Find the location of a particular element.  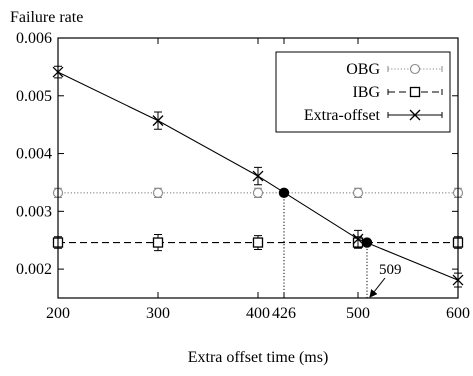

x-tick-label: 600 is located at coordinates (458, 313).